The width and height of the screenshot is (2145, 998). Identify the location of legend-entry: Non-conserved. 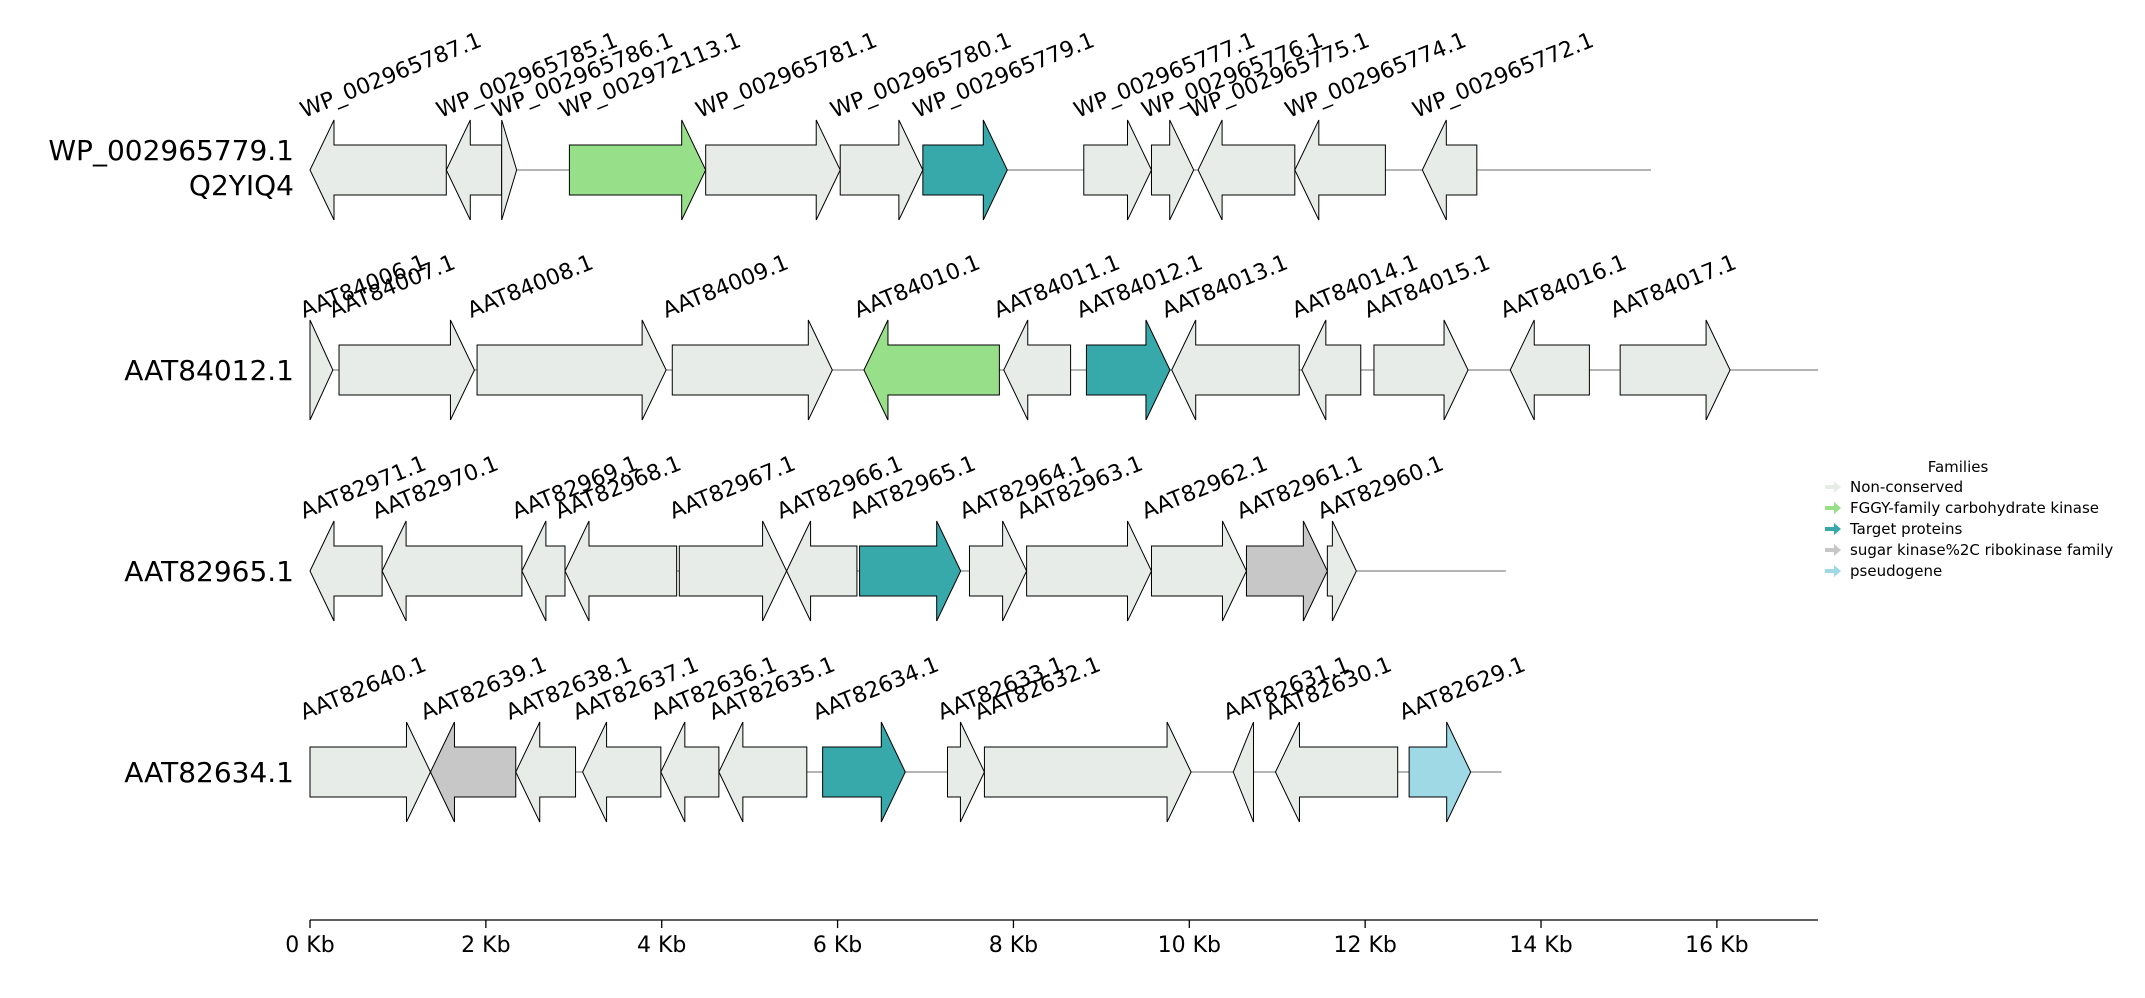
(1894, 487).